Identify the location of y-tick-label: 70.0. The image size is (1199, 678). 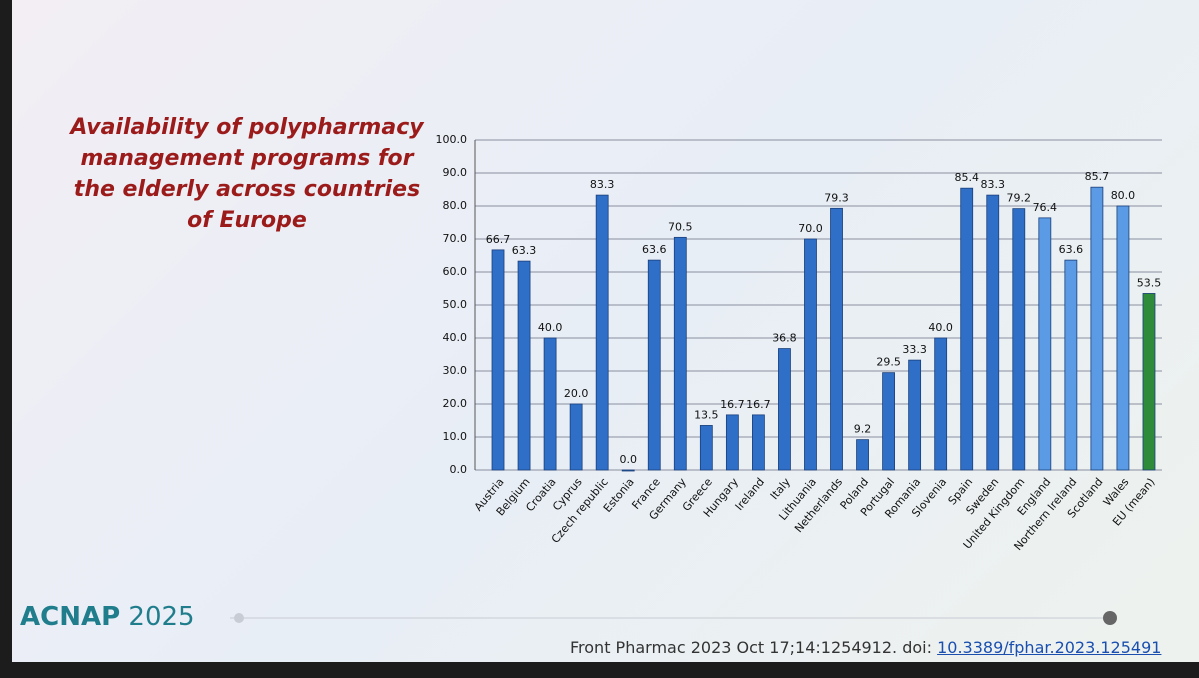
(455, 238).